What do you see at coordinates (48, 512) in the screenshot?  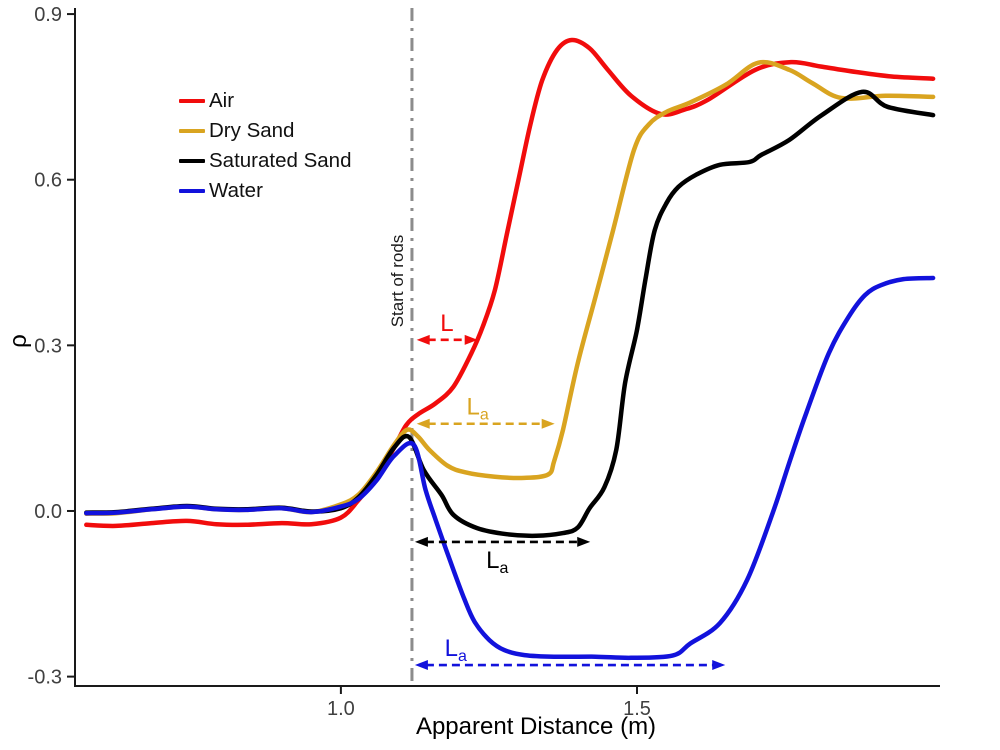 I see `y-tick-label: 0.0` at bounding box center [48, 512].